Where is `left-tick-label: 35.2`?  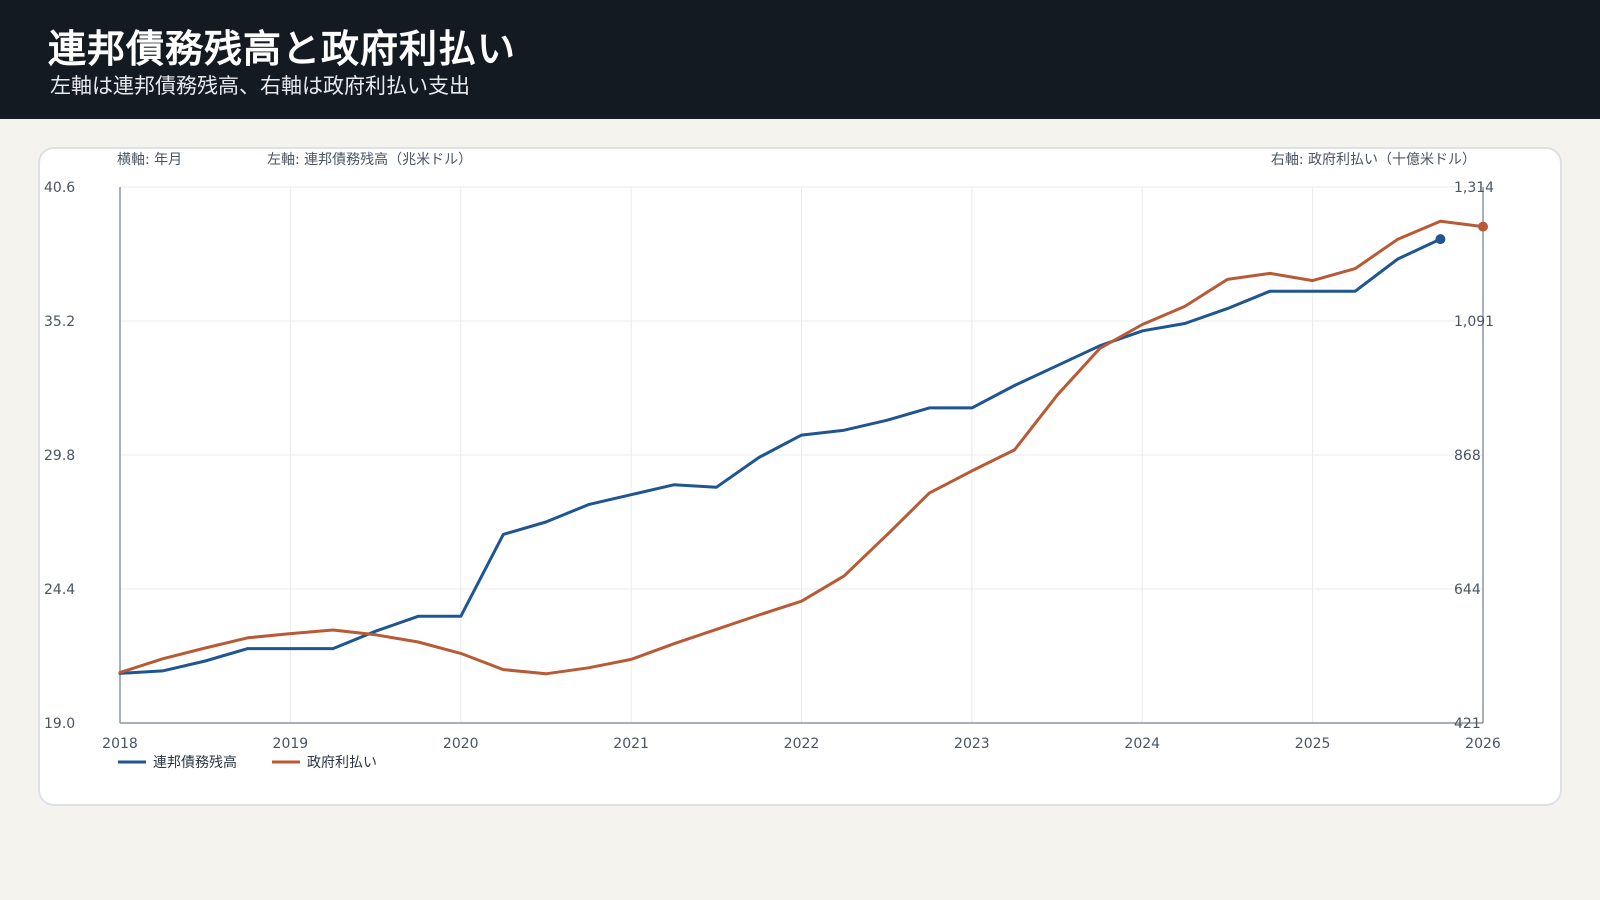 left-tick-label: 35.2 is located at coordinates (59, 322).